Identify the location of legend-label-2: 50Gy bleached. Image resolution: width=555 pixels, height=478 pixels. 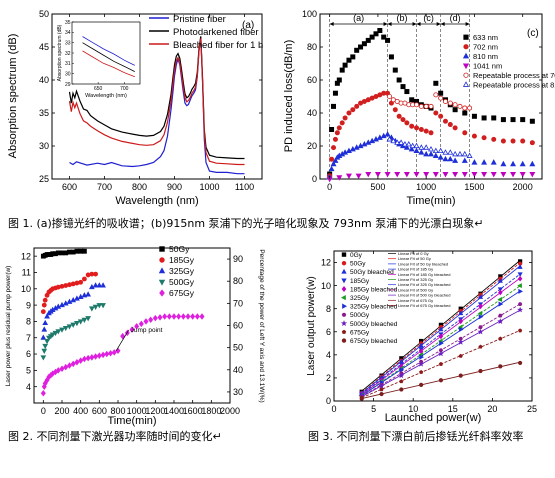
(372, 272).